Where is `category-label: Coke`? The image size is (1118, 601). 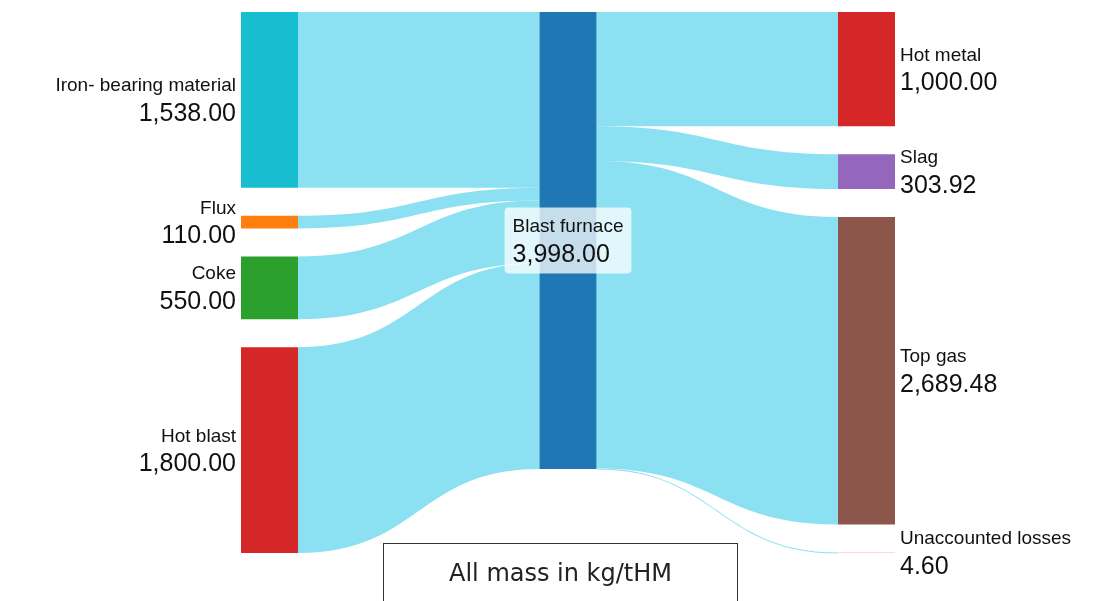 category-label: Coke is located at coordinates (213, 273).